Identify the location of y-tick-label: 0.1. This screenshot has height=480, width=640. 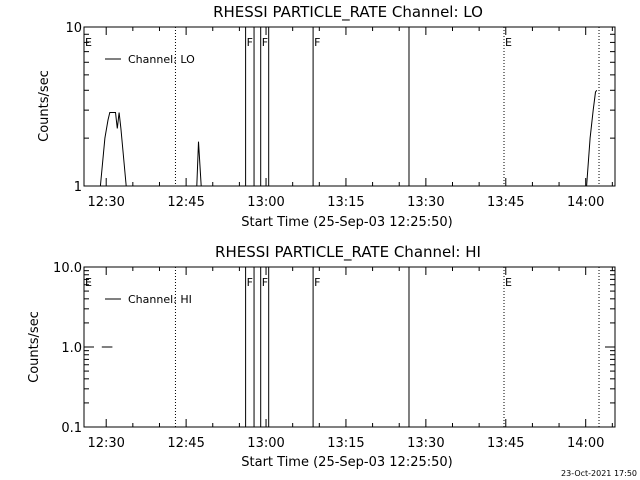
(71, 428).